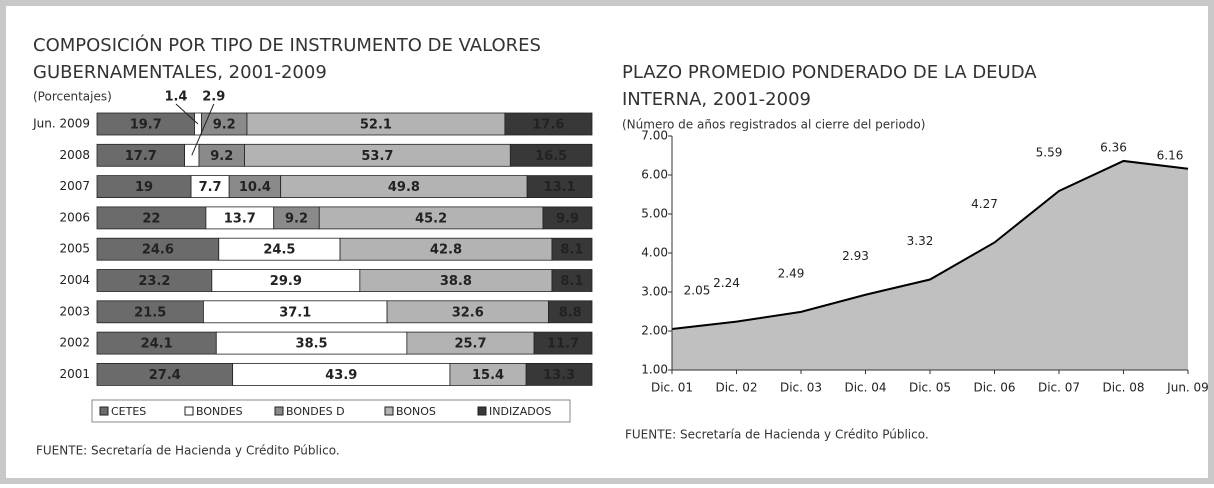  I want to click on x-tick-label: Dic. 01, so click(672, 388).